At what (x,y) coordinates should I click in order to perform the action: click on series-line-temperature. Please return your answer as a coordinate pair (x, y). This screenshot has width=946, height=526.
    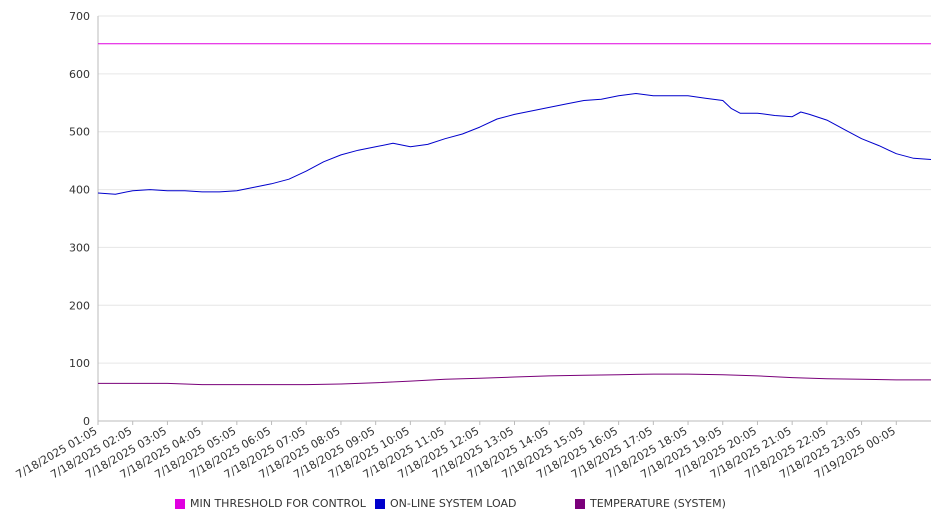
    Looking at the image, I should click on (514, 379).